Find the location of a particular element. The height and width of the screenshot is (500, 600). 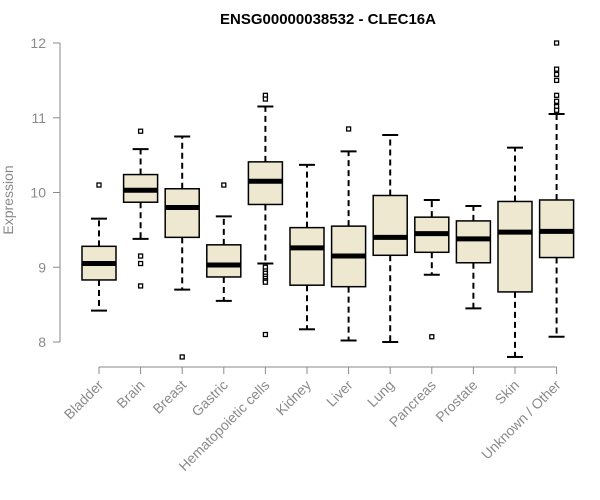

x-tick-label: Liver is located at coordinates (339, 393).